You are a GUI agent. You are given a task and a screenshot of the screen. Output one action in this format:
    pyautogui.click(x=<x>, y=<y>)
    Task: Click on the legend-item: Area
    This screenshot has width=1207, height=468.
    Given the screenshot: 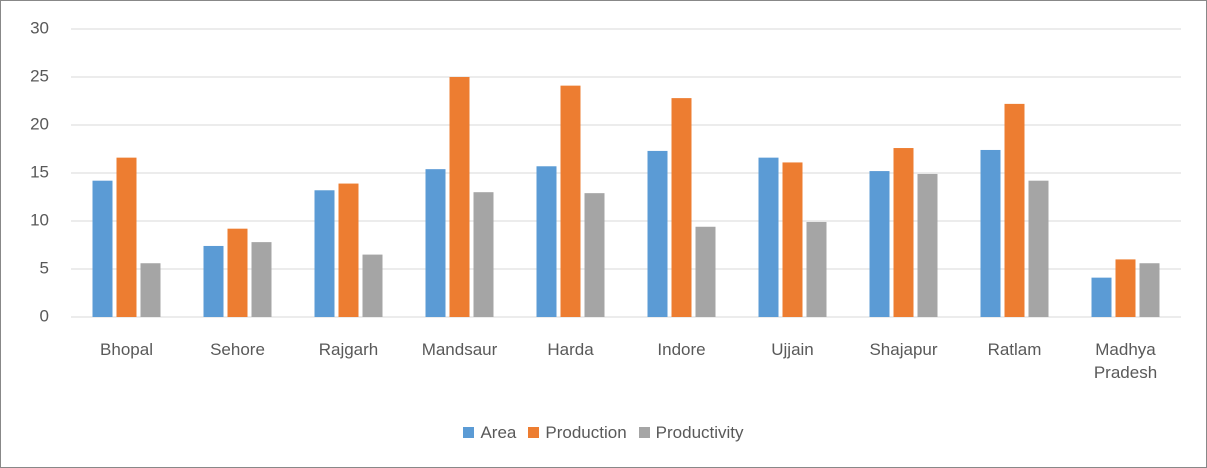 What is the action you would take?
    pyautogui.click(x=489, y=433)
    